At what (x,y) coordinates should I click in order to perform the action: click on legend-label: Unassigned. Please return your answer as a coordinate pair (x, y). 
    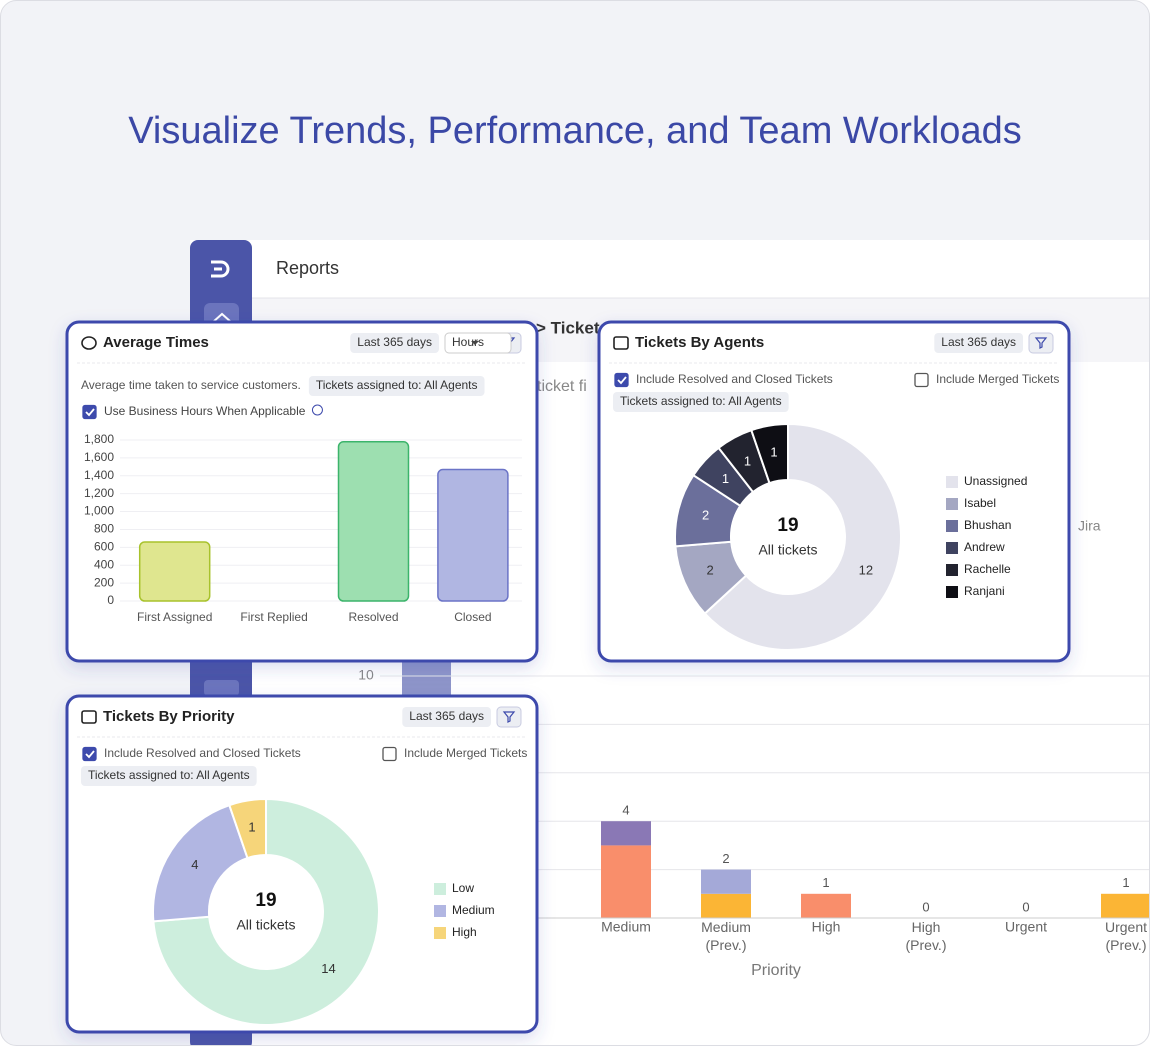
    Looking at the image, I should click on (995, 481).